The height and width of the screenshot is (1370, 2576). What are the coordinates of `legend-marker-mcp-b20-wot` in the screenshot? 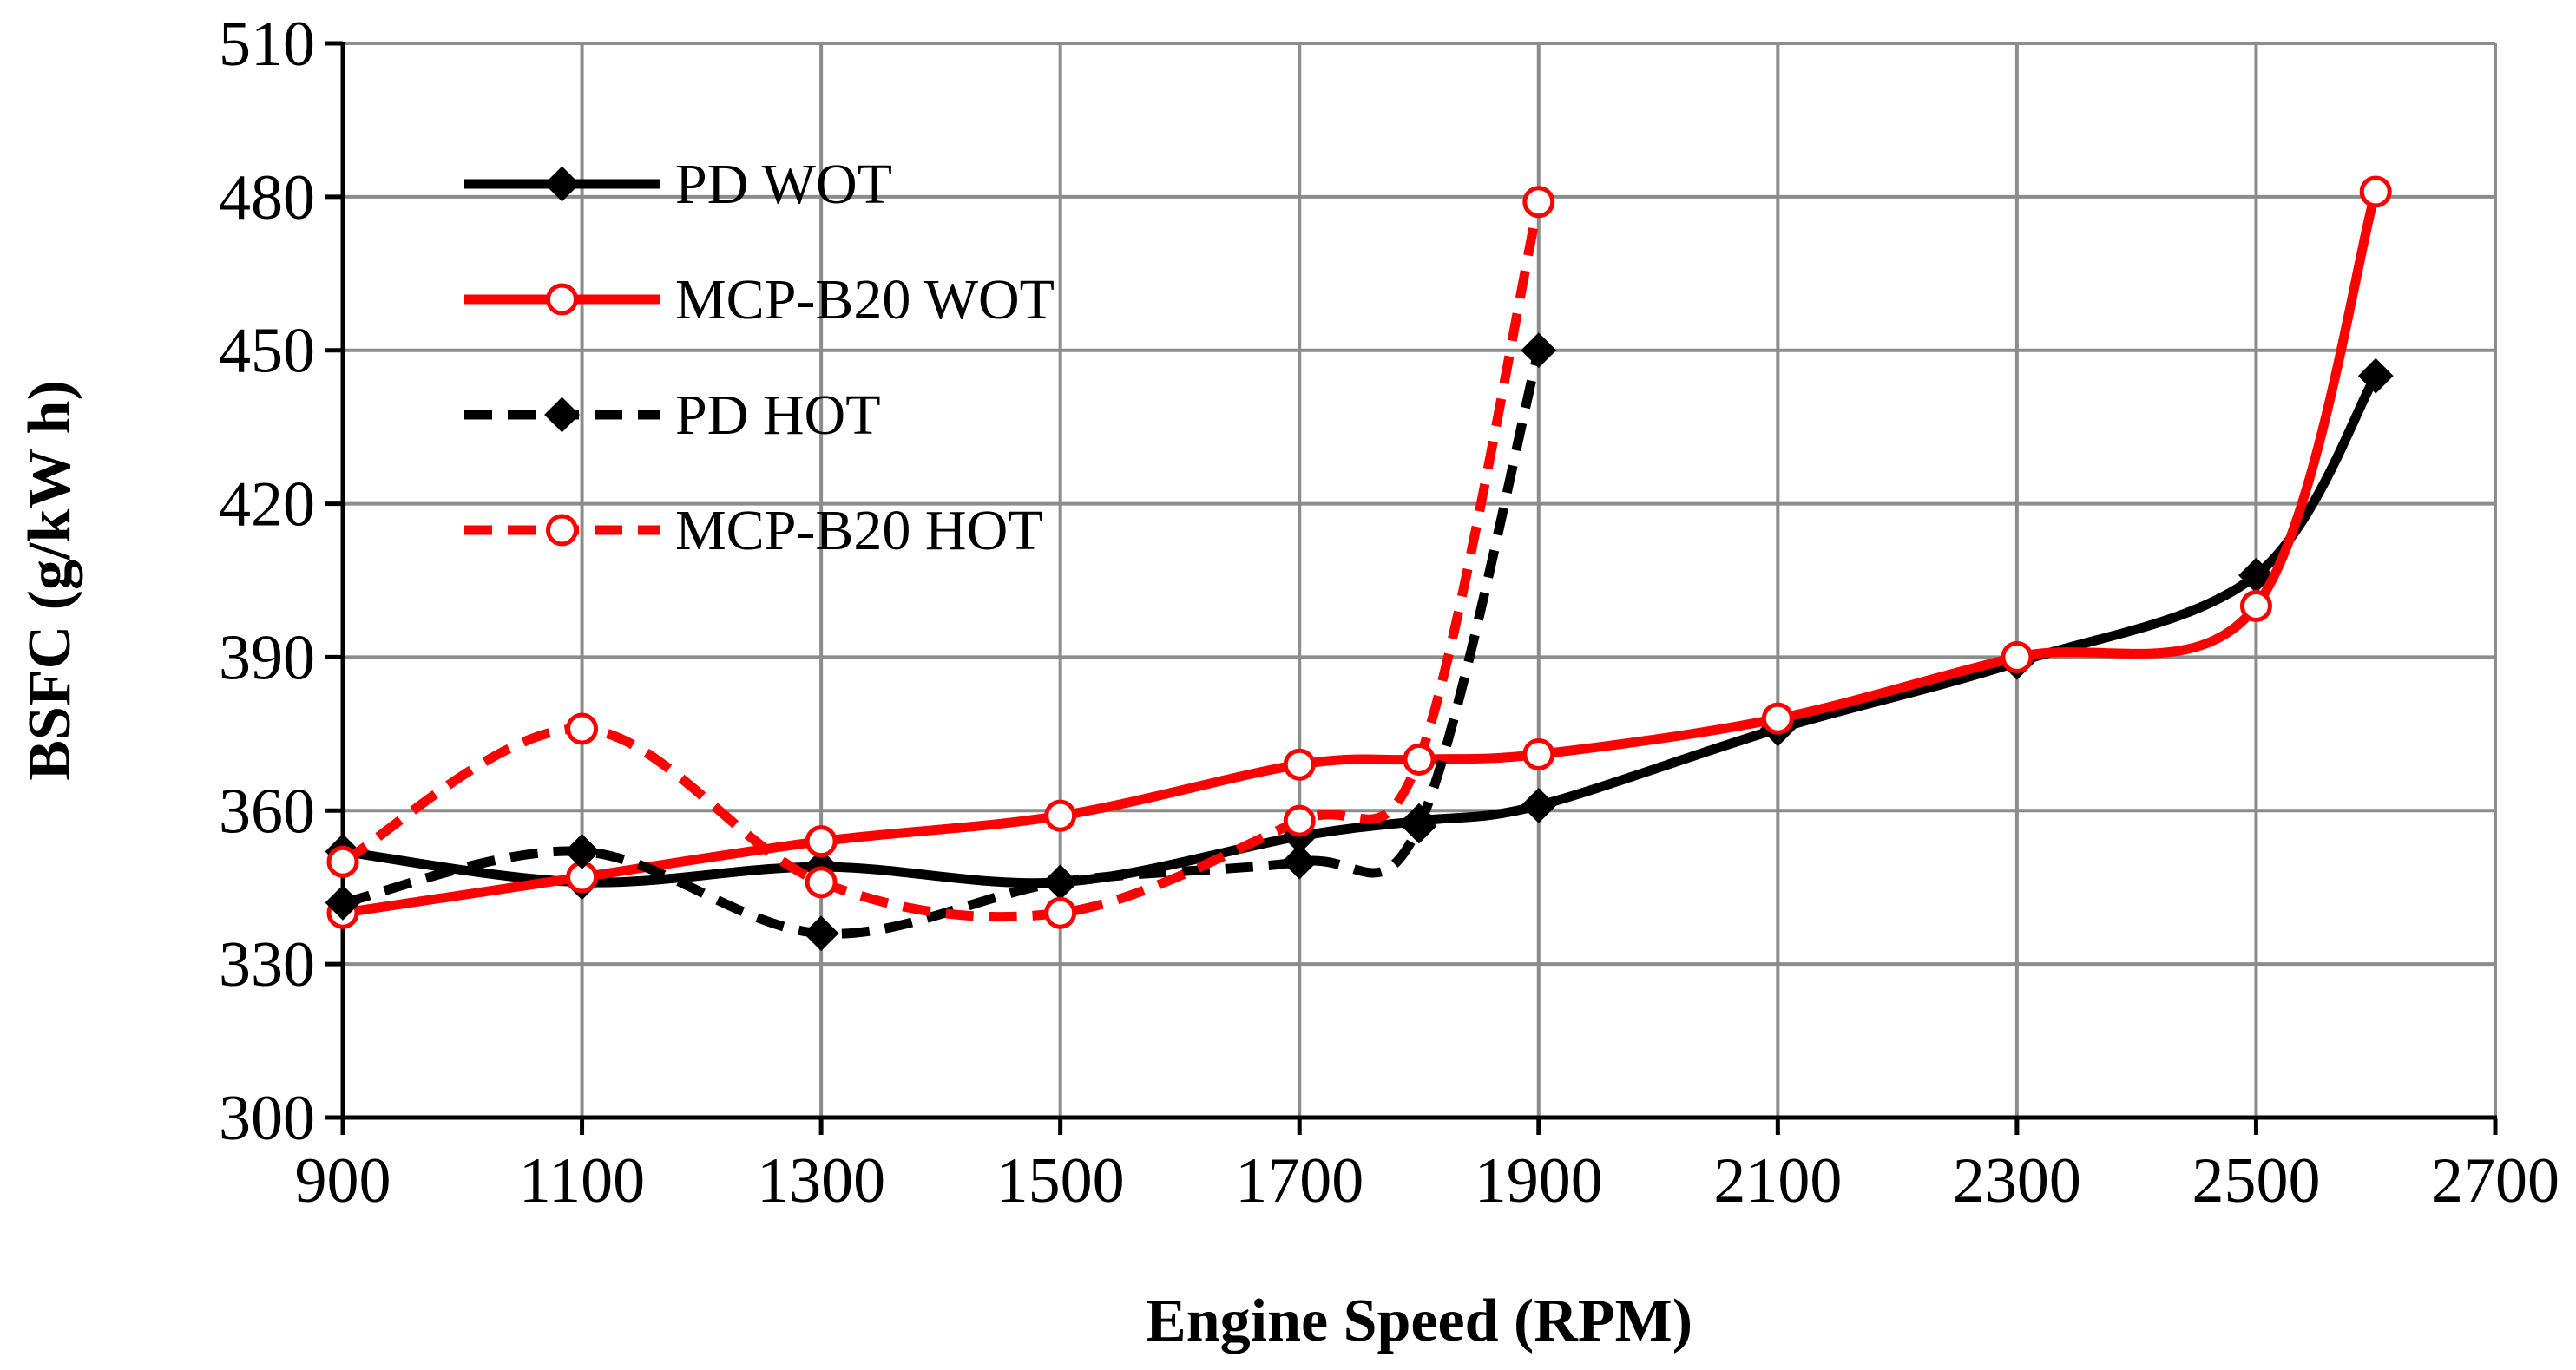 It's located at (562, 300).